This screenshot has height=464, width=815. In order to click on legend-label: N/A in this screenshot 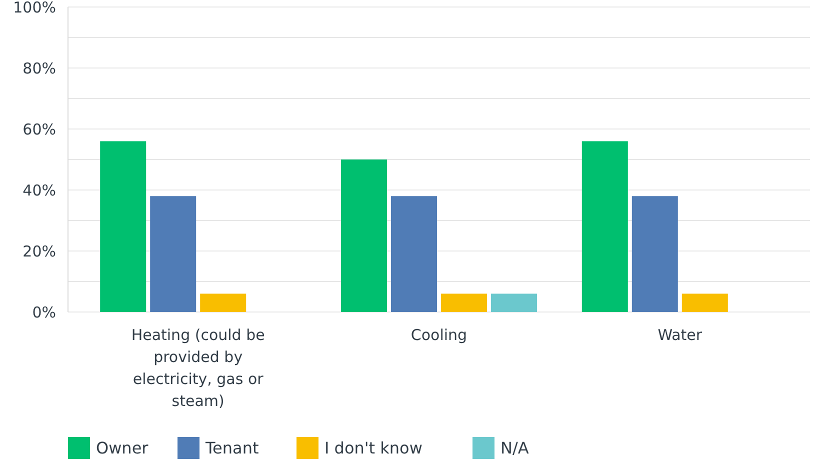, I will do `click(514, 448)`.